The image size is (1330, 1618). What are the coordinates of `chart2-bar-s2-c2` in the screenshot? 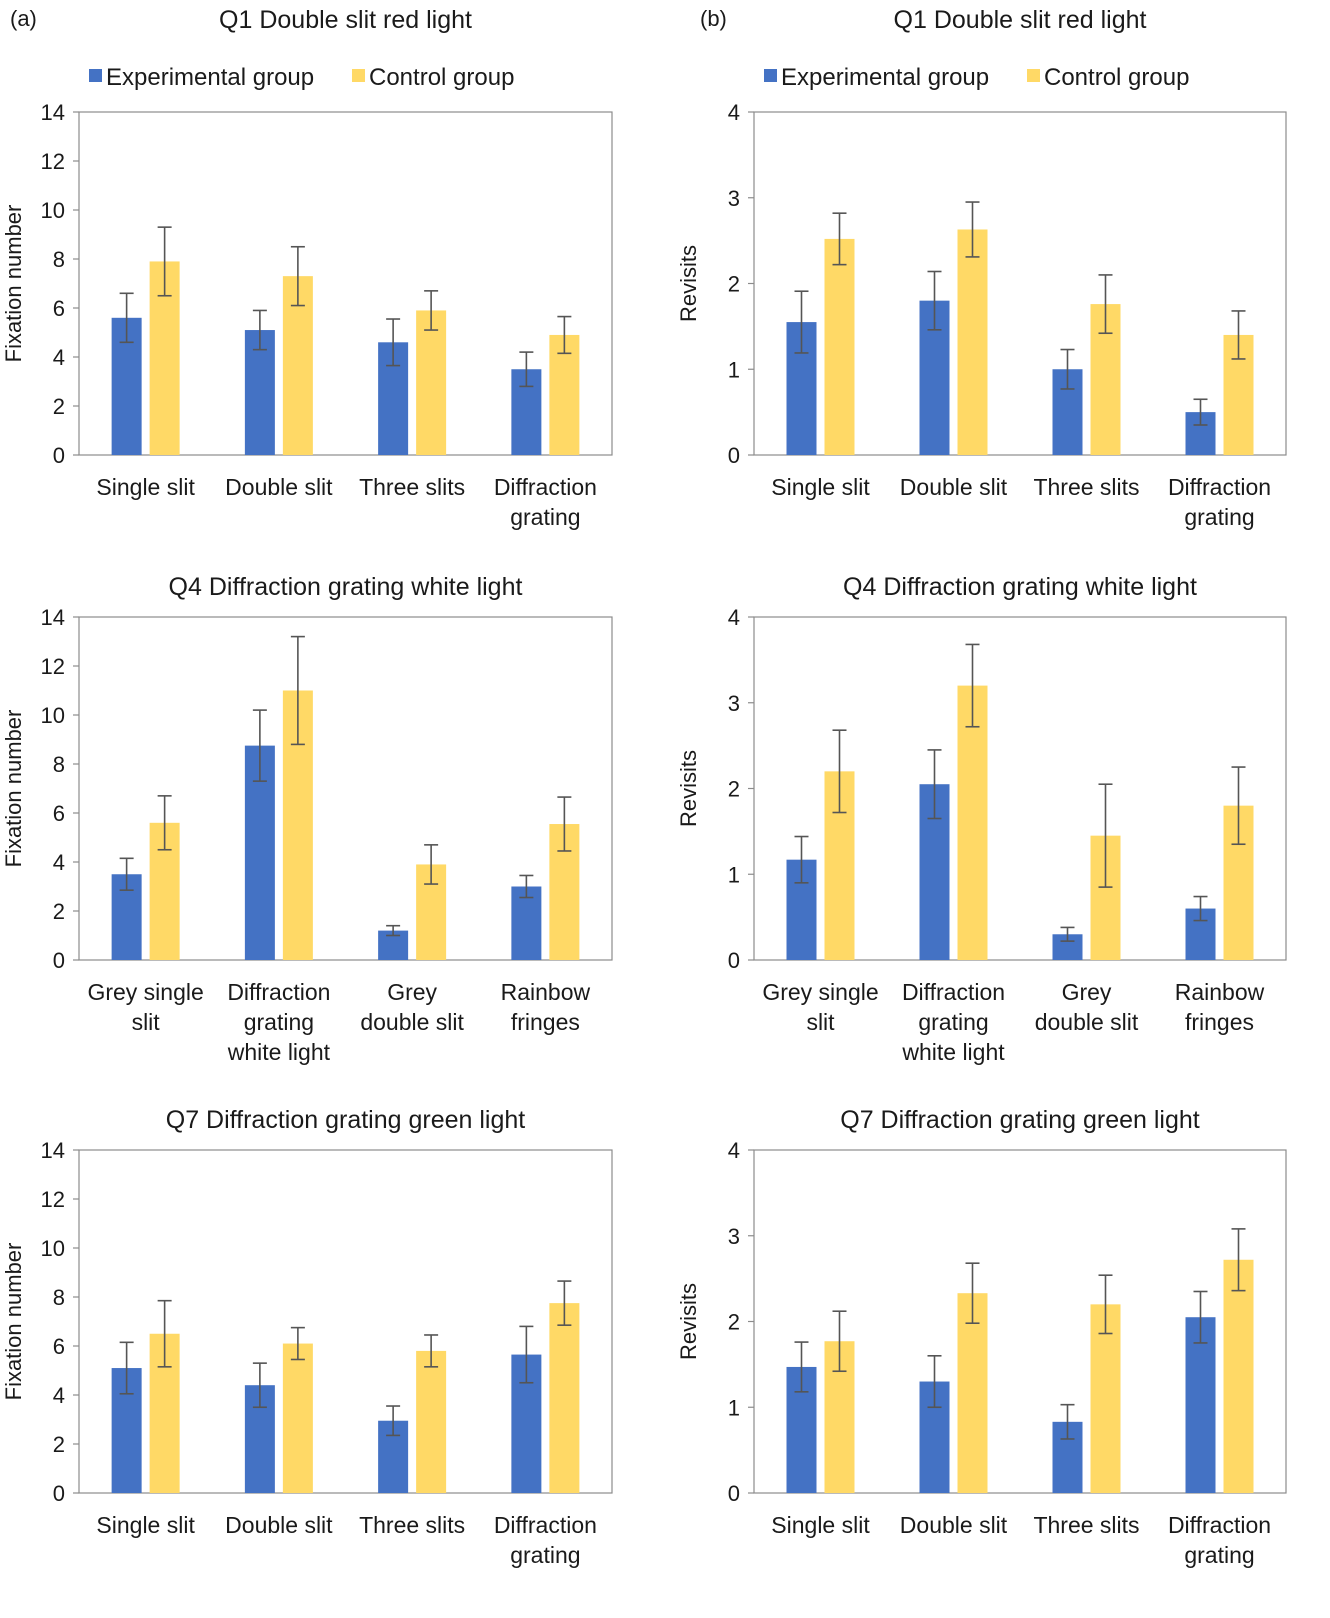 It's located at (972, 342).